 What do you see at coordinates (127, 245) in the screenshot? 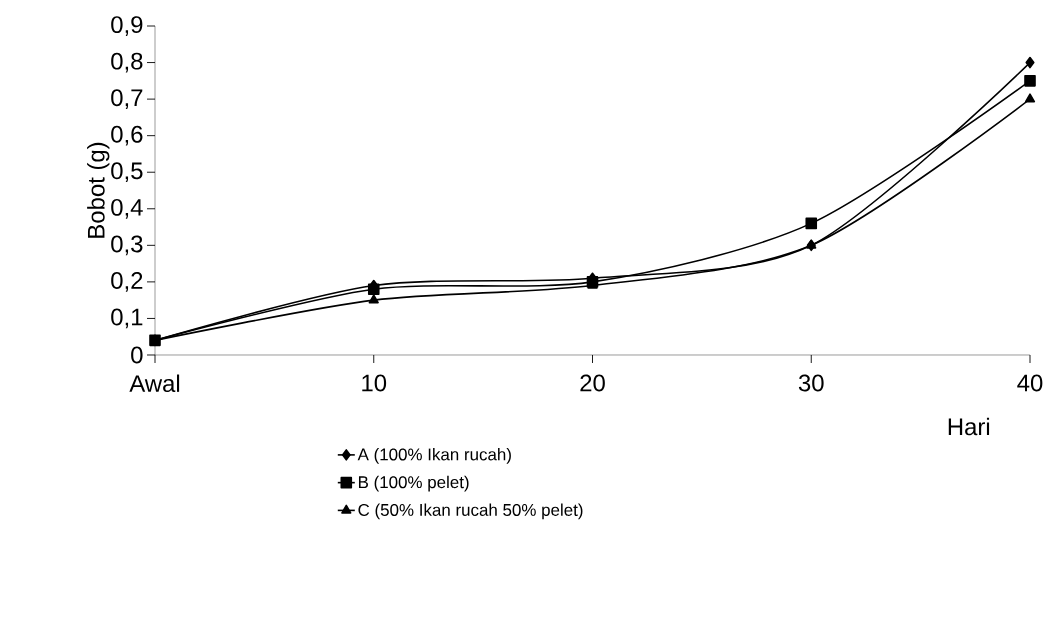
I see `y-tick-label: 0,3` at bounding box center [127, 245].